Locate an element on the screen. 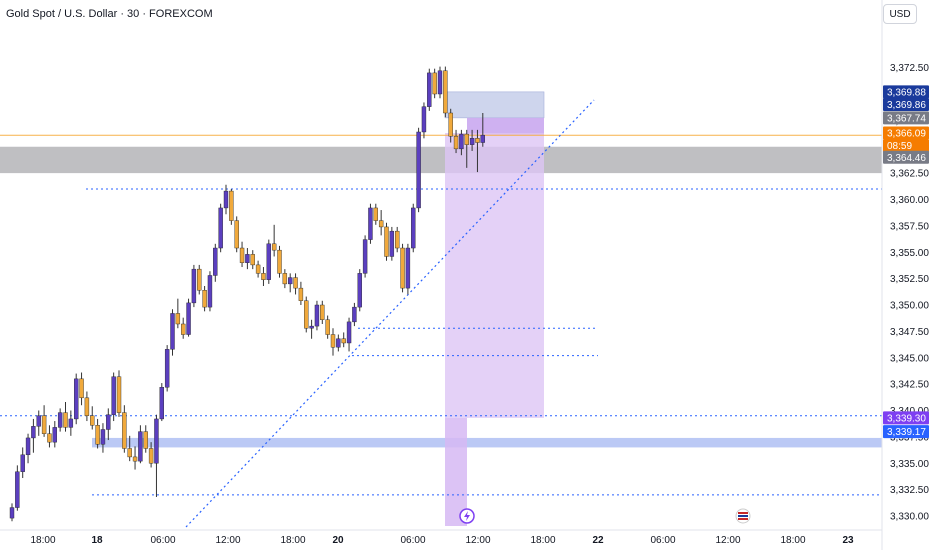 This screenshot has width=932, height=550. price-tag: 3,366.09 is located at coordinates (906, 133).